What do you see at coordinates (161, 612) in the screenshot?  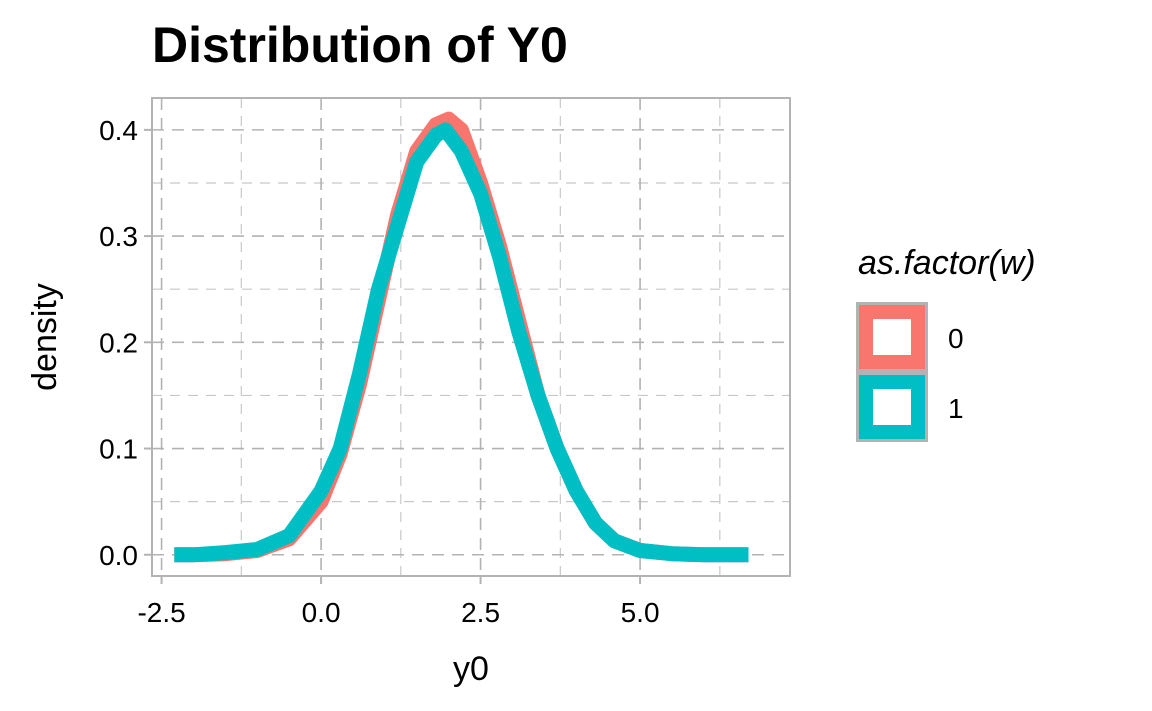 I see `x-tick-label: -2.5` at bounding box center [161, 612].